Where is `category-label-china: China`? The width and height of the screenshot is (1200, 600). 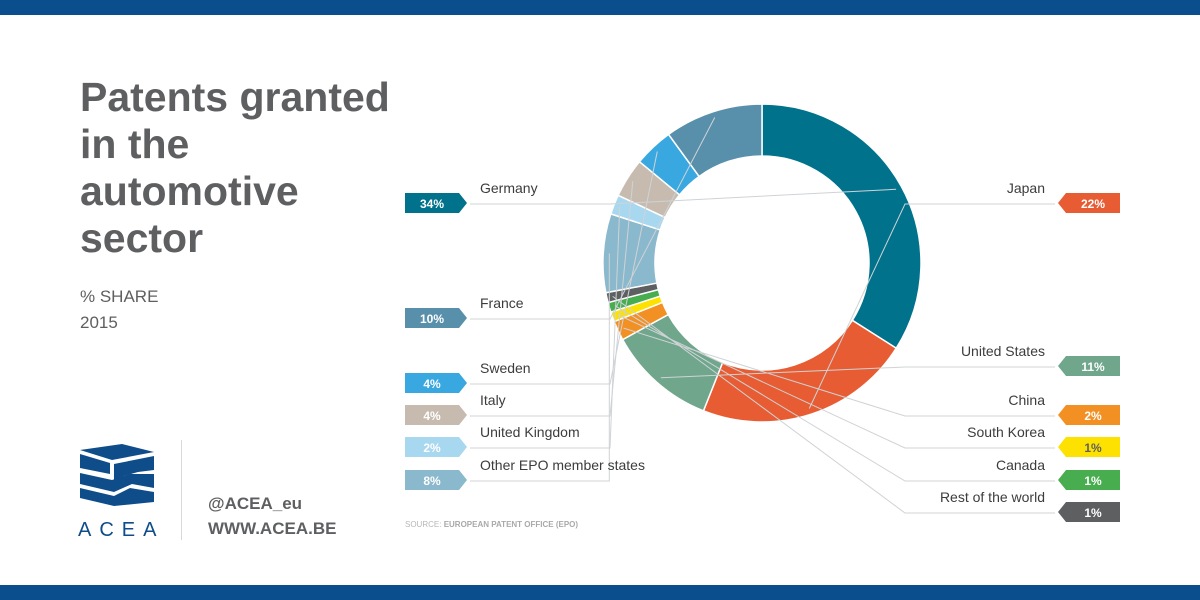 category-label-china: China is located at coordinates (1026, 400).